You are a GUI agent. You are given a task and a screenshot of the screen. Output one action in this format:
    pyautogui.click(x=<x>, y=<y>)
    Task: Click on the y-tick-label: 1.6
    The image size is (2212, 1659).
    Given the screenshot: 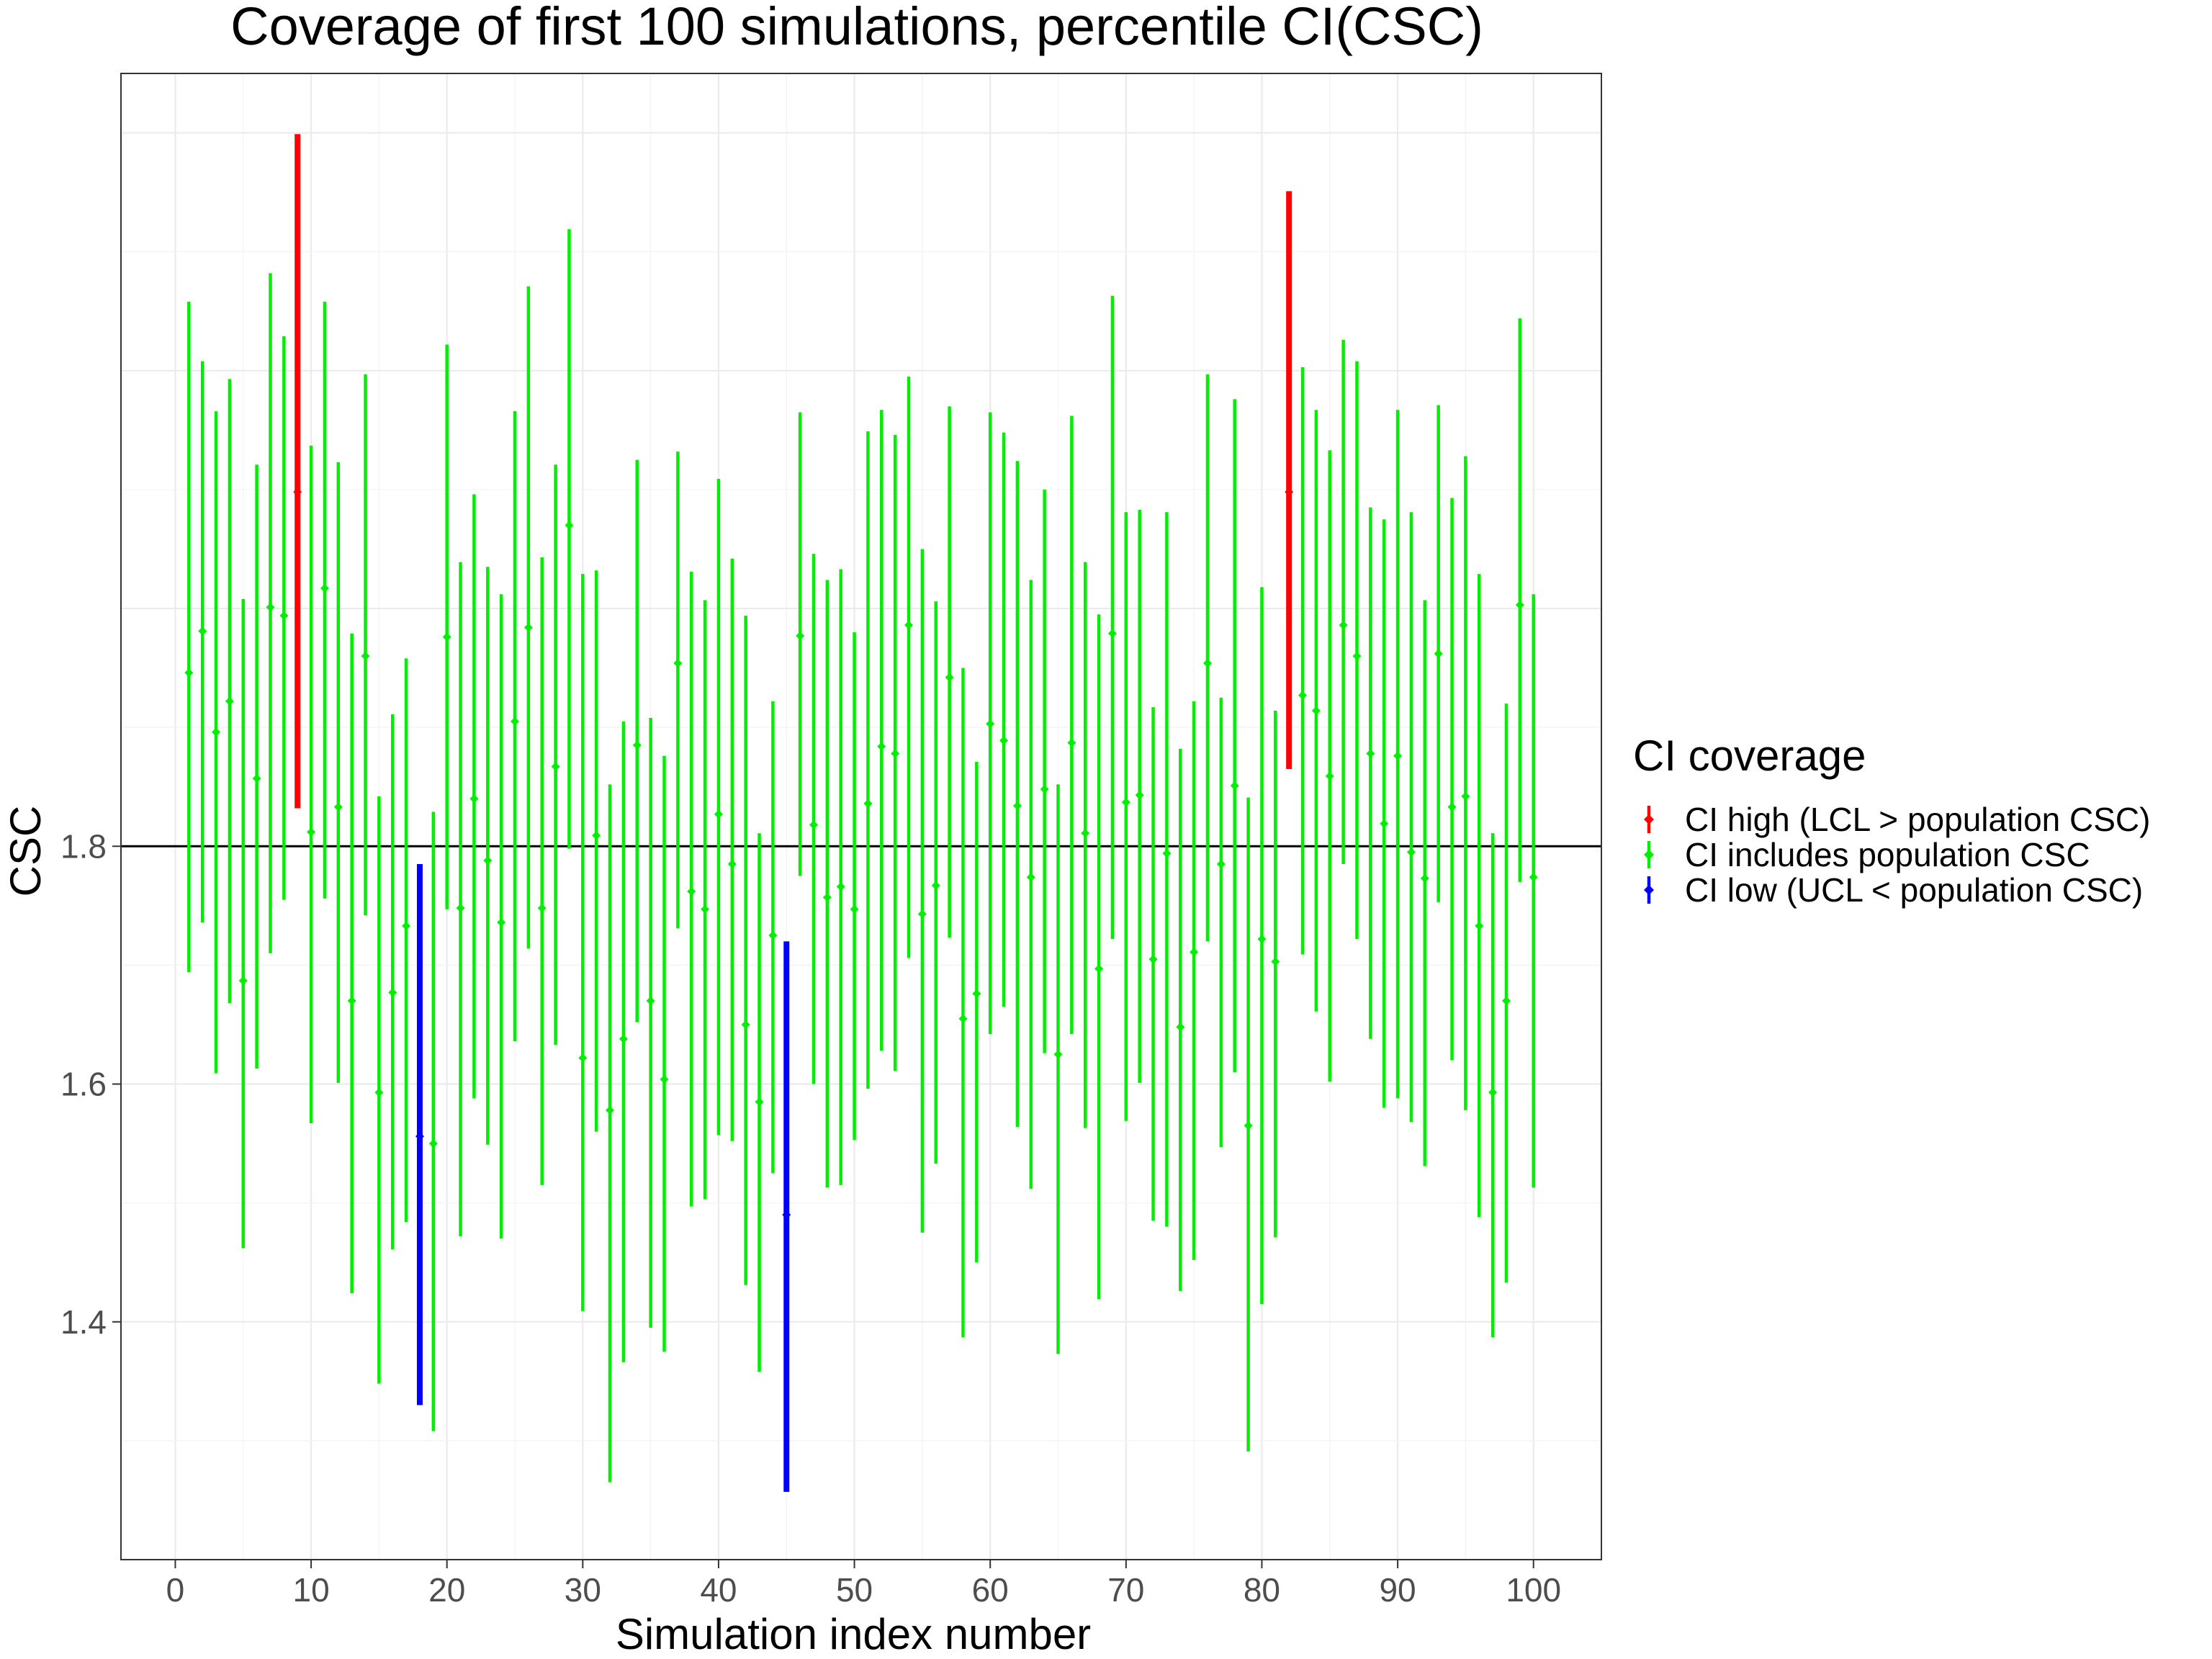 What is the action you would take?
    pyautogui.click(x=83, y=1084)
    